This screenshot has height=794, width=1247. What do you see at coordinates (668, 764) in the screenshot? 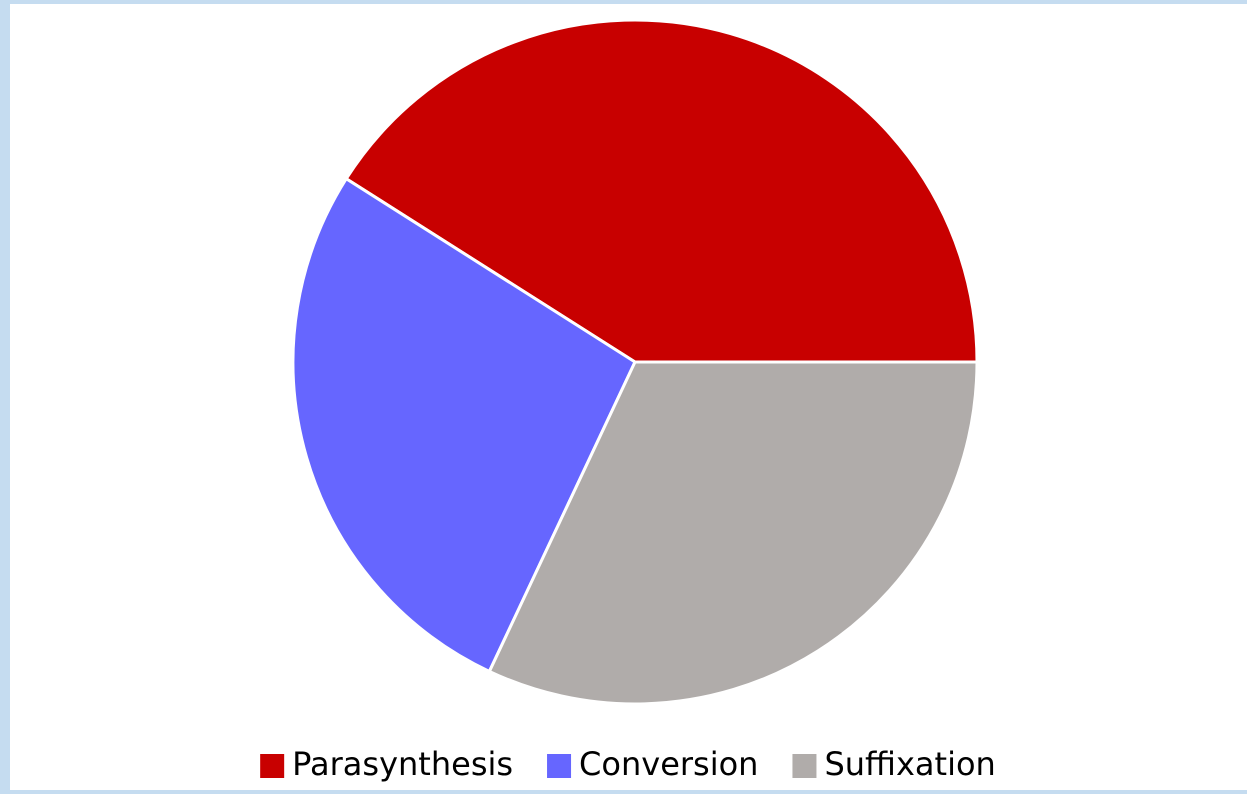
I see `legend-label: Conversion` at bounding box center [668, 764].